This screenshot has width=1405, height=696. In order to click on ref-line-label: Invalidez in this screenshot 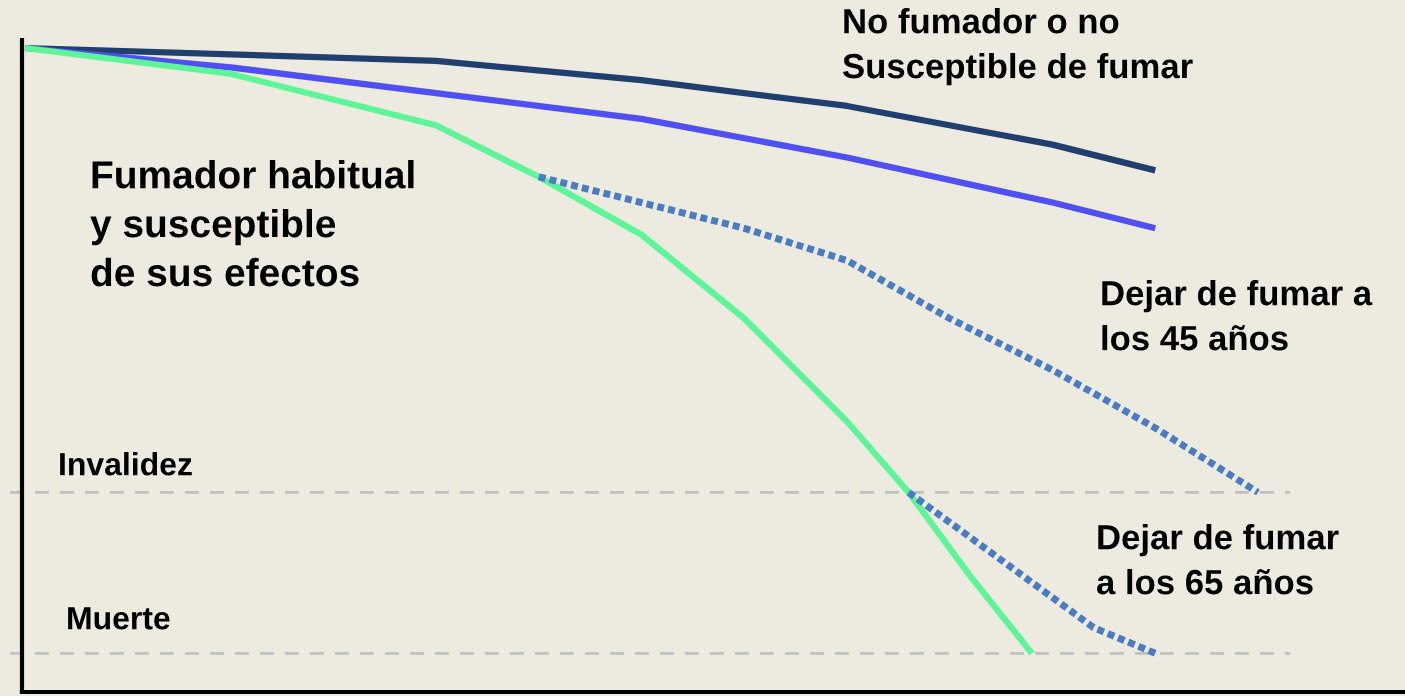, I will do `click(126, 464)`.